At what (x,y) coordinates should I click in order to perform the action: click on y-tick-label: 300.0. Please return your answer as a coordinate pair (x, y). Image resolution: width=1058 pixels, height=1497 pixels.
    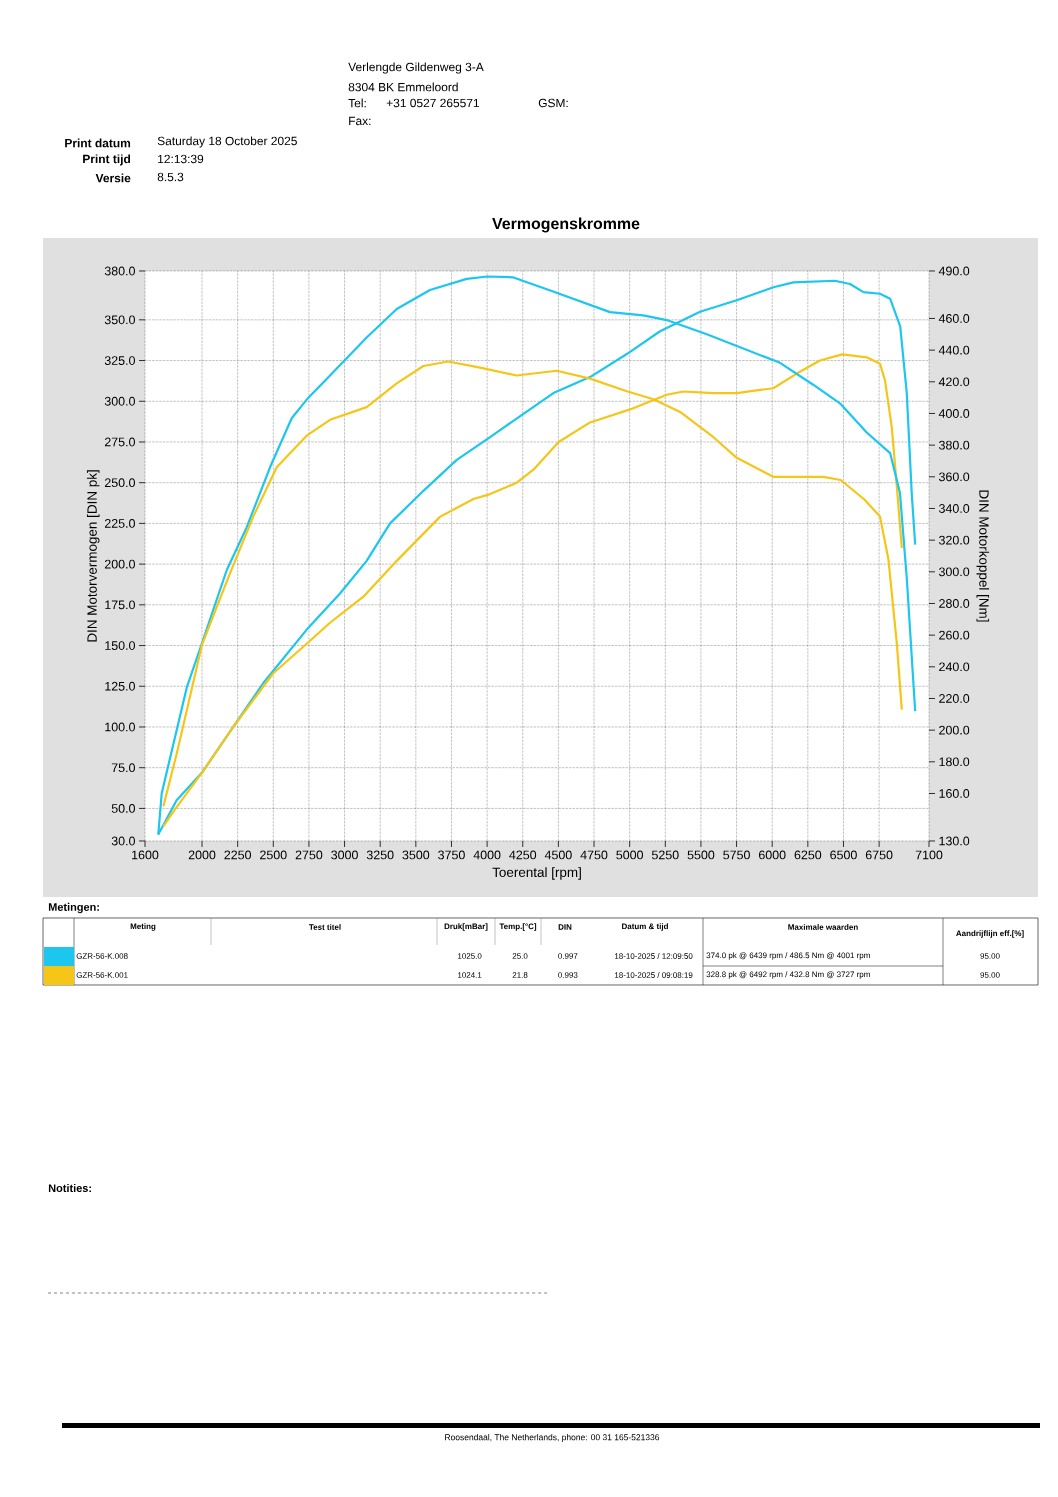
    Looking at the image, I should click on (119, 401).